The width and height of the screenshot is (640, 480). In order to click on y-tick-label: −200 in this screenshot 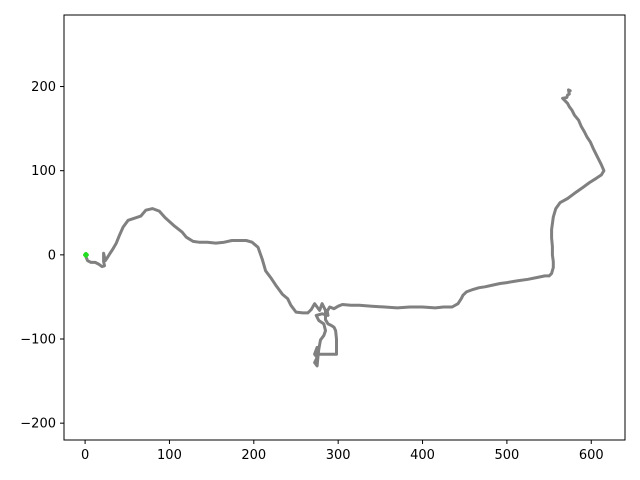, I will do `click(38, 424)`.